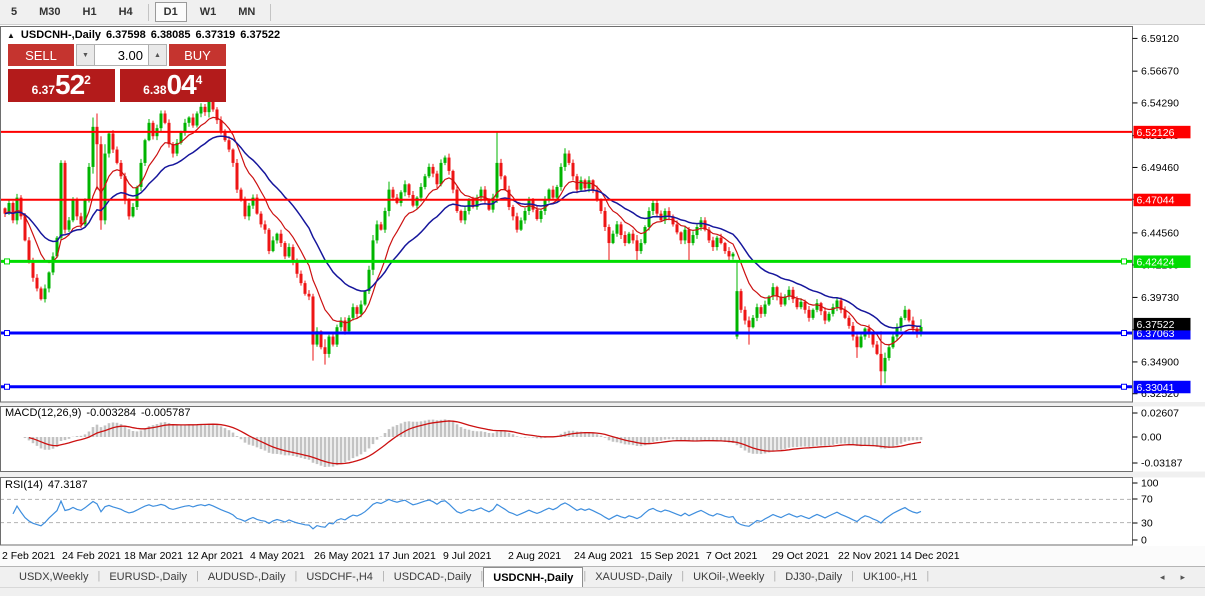 This screenshot has width=1205, height=596. I want to click on buy-price-sup: 4, so click(199, 80).